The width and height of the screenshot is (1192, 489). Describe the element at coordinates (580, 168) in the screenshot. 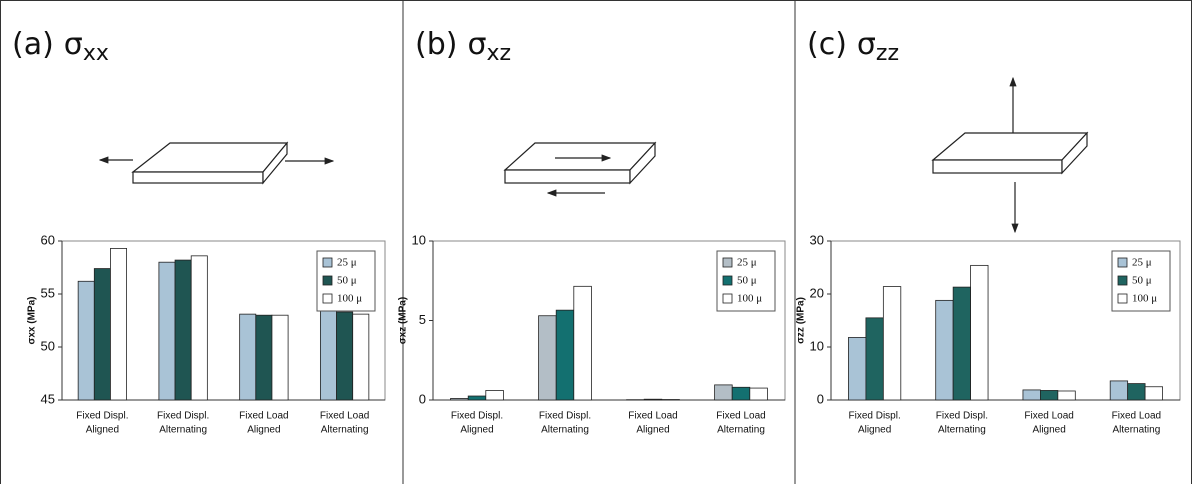

I see `diagram-xz` at that location.